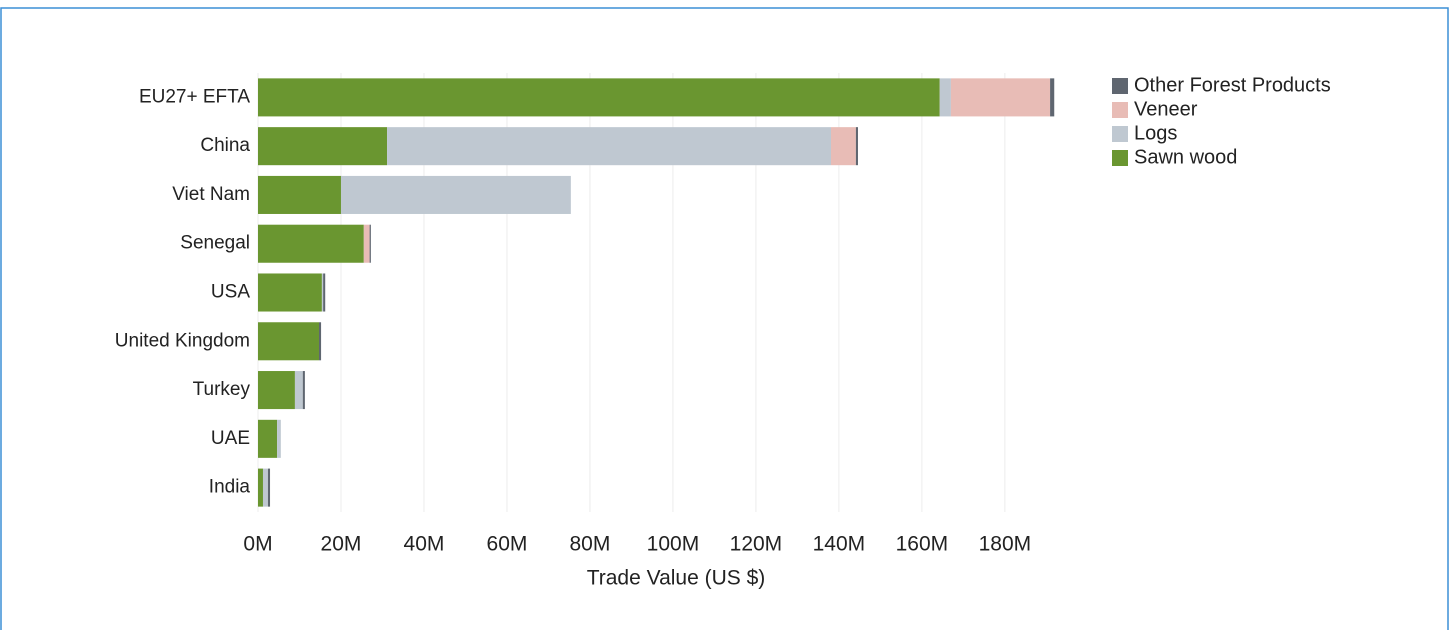 Image resolution: width=1450 pixels, height=635 pixels. Describe the element at coordinates (182, 340) in the screenshot. I see `y-tick-label: United Kingdom` at that location.